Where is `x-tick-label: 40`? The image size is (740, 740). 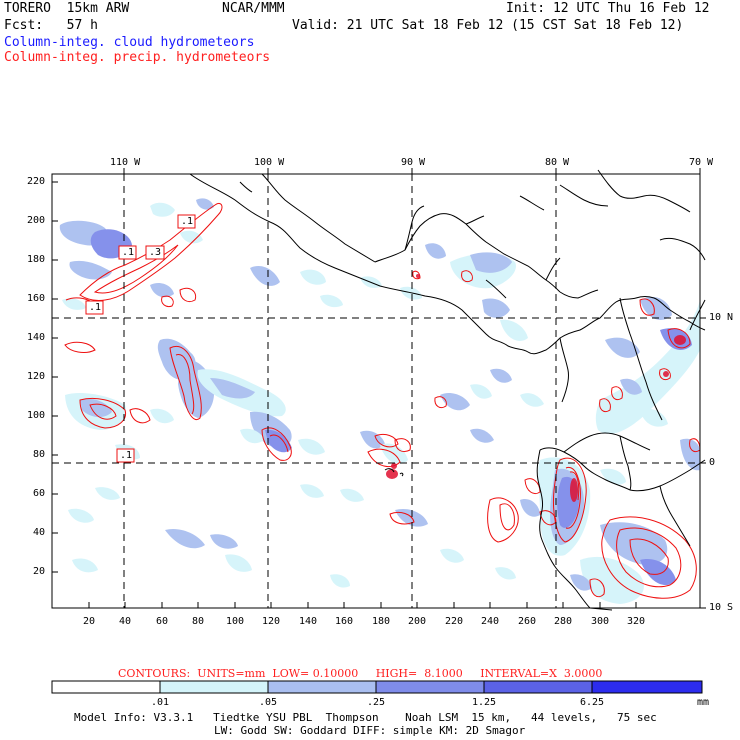 x-tick-label: 40 is located at coordinates (125, 621).